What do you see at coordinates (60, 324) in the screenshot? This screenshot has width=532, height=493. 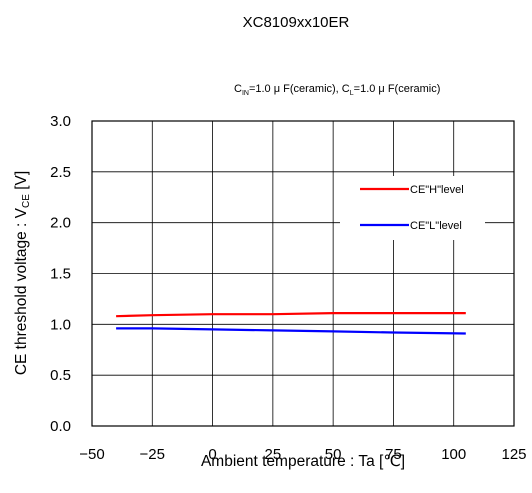 I see `y-tick-label: 1.0` at bounding box center [60, 324].